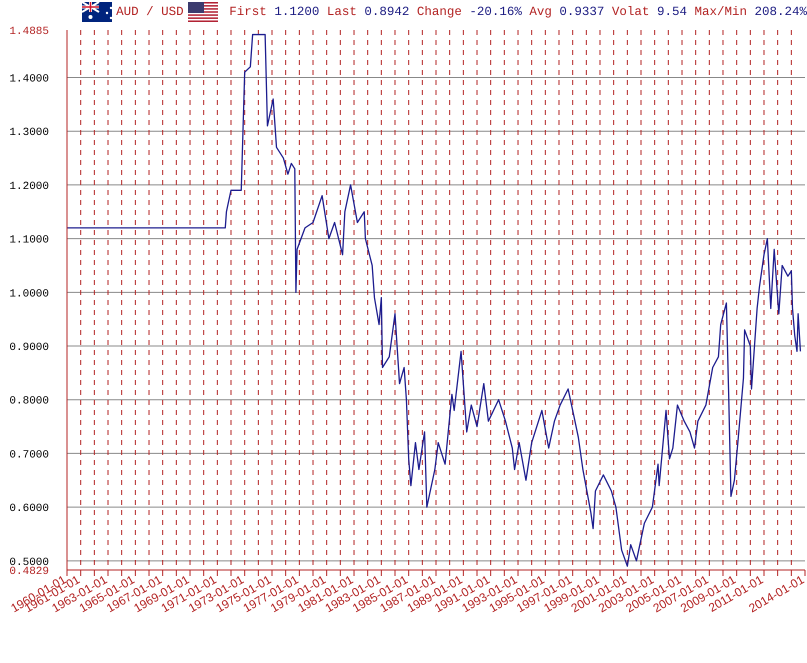 Image resolution: width=807 pixels, height=663 pixels. What do you see at coordinates (29, 32) in the screenshot?
I see `y-tick-label: 1.4885` at bounding box center [29, 32].